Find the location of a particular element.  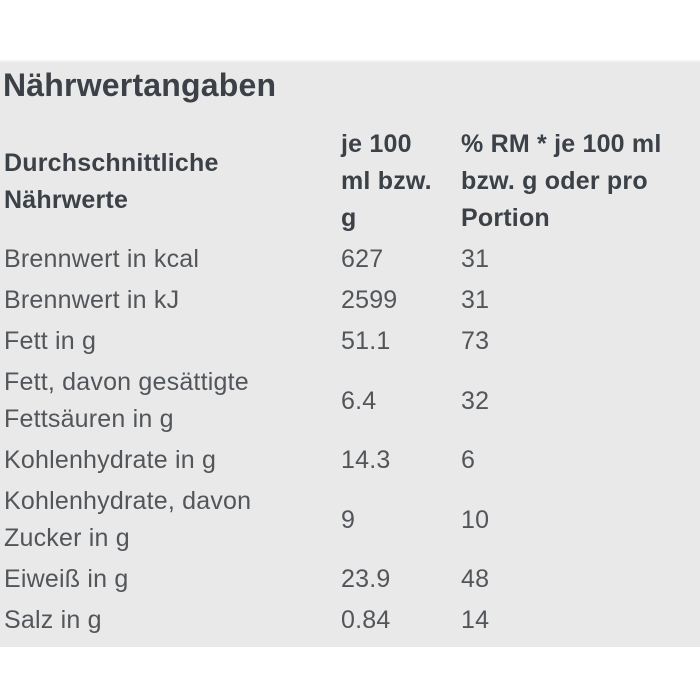

table-row: Fett in g 51.1 73 is located at coordinates (351, 341).